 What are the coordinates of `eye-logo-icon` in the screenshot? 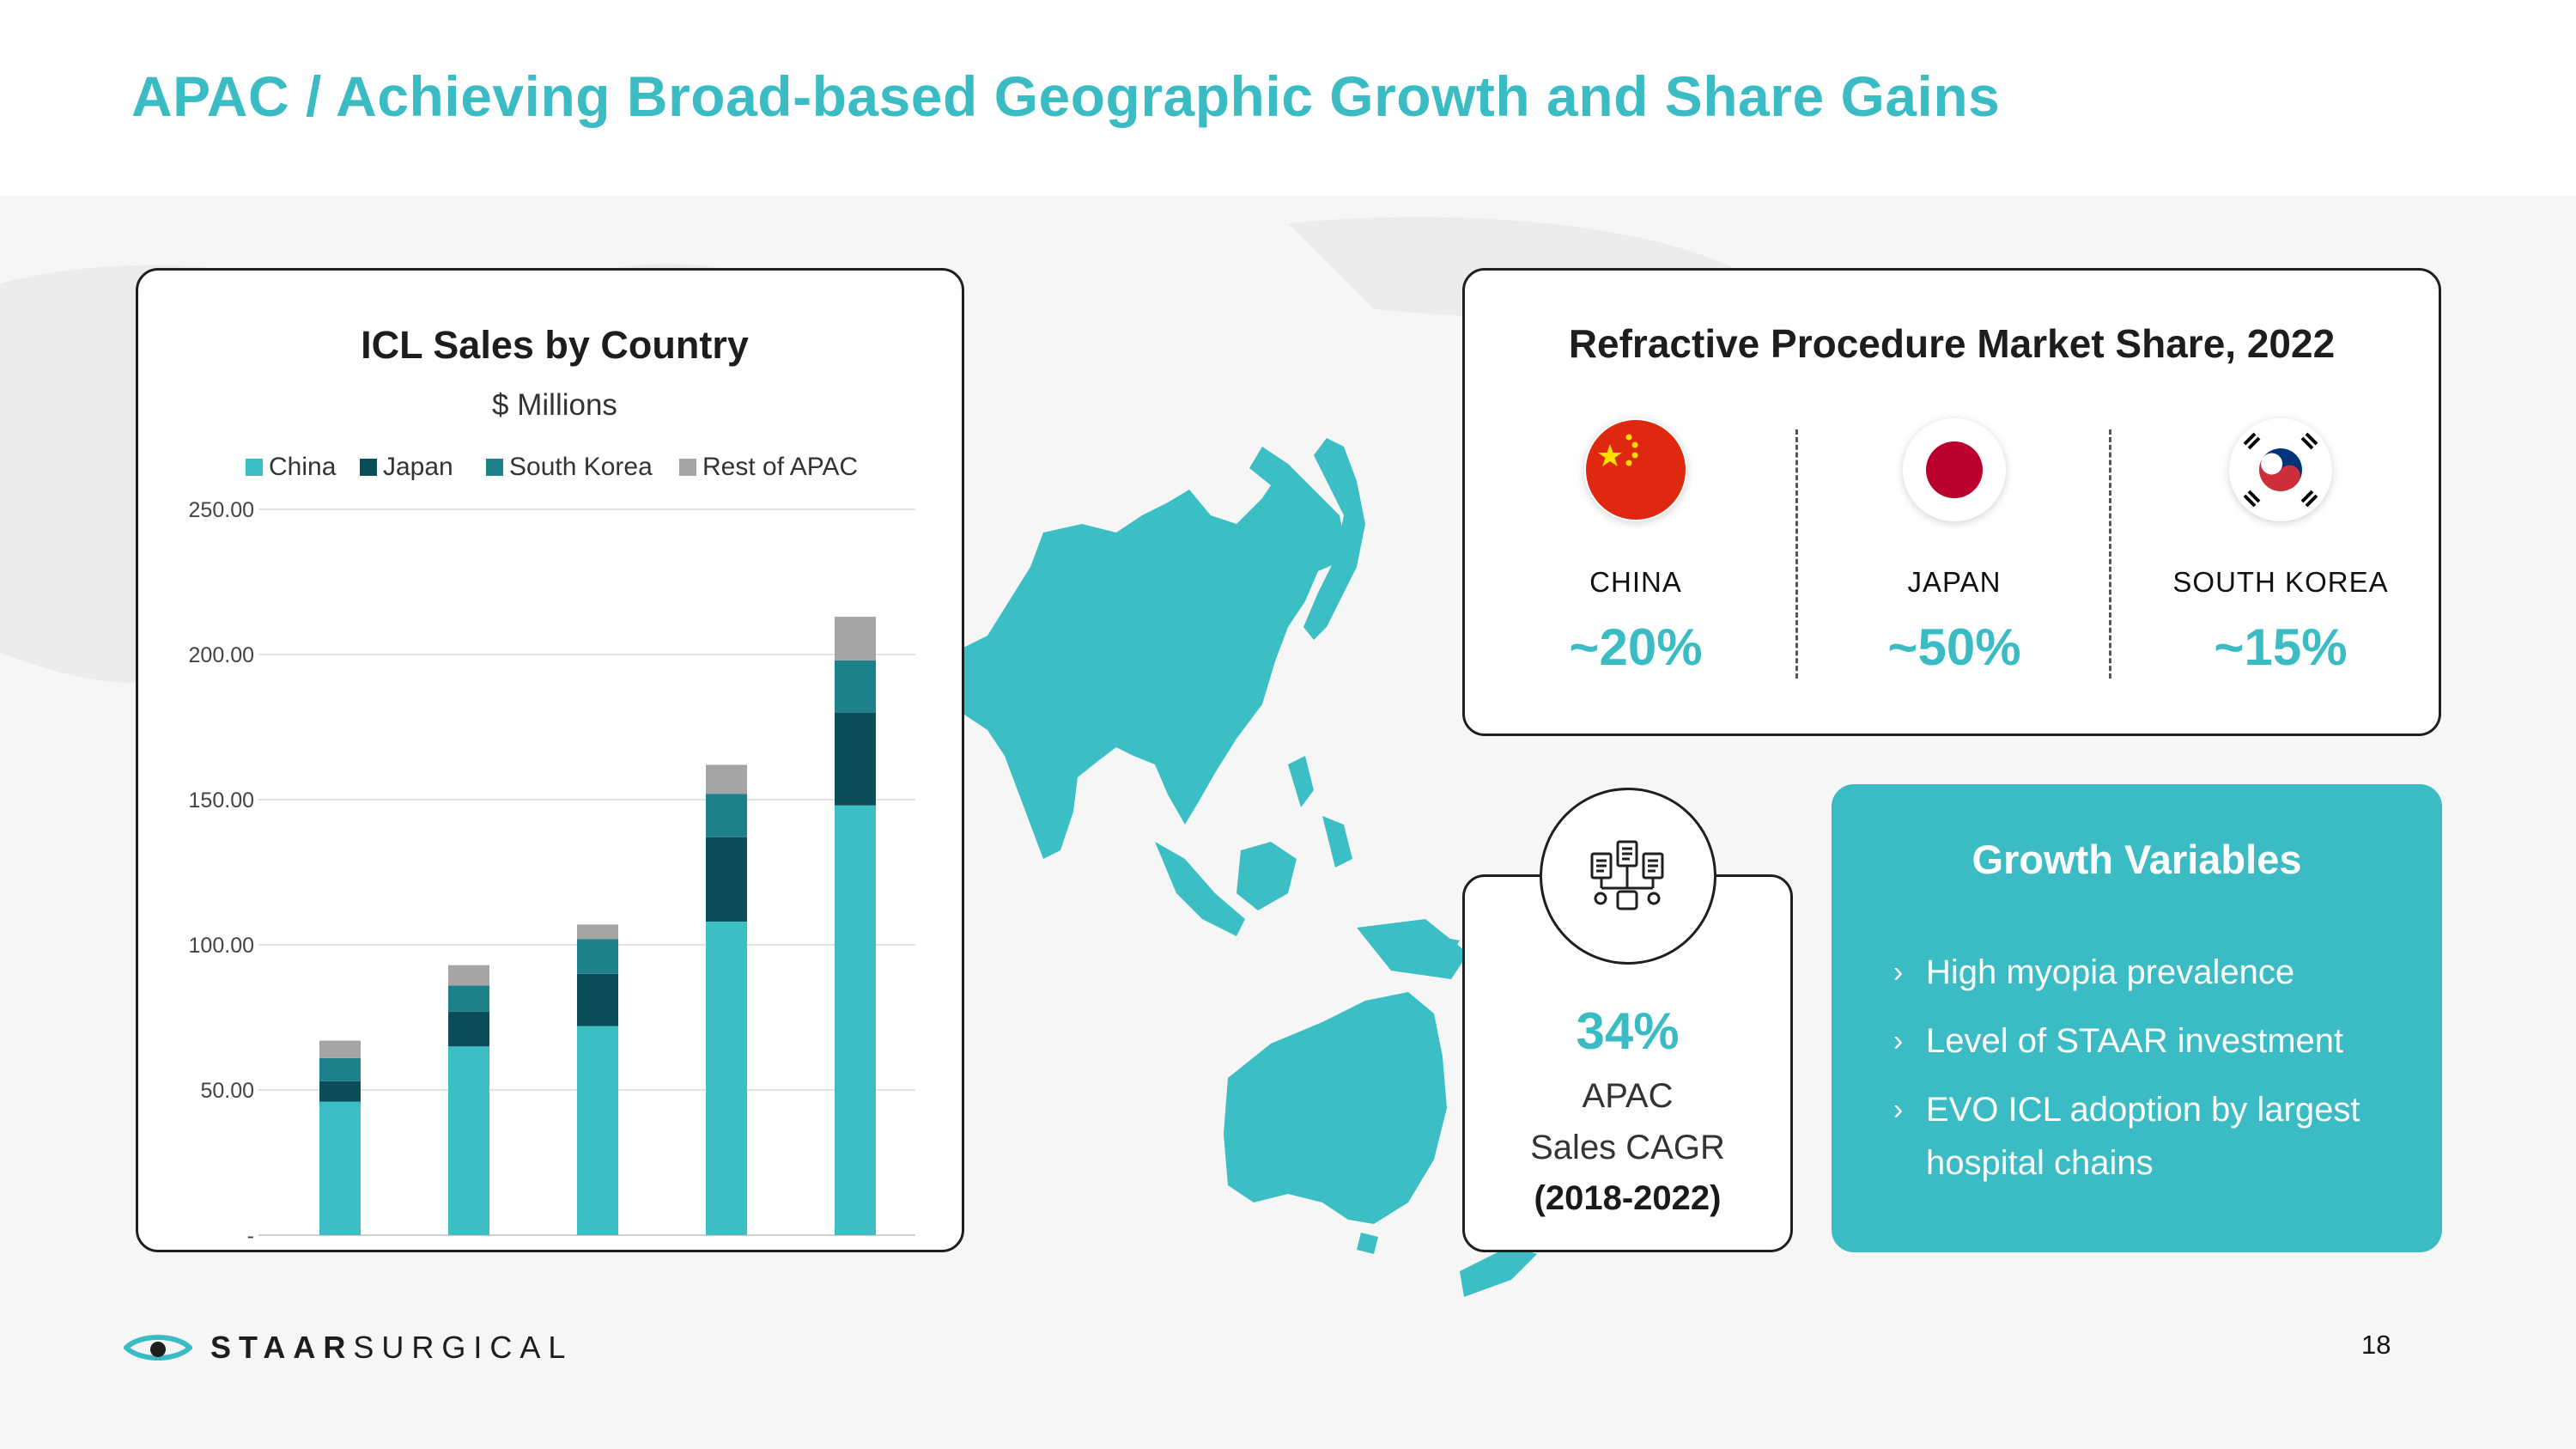 It's located at (158, 1348).